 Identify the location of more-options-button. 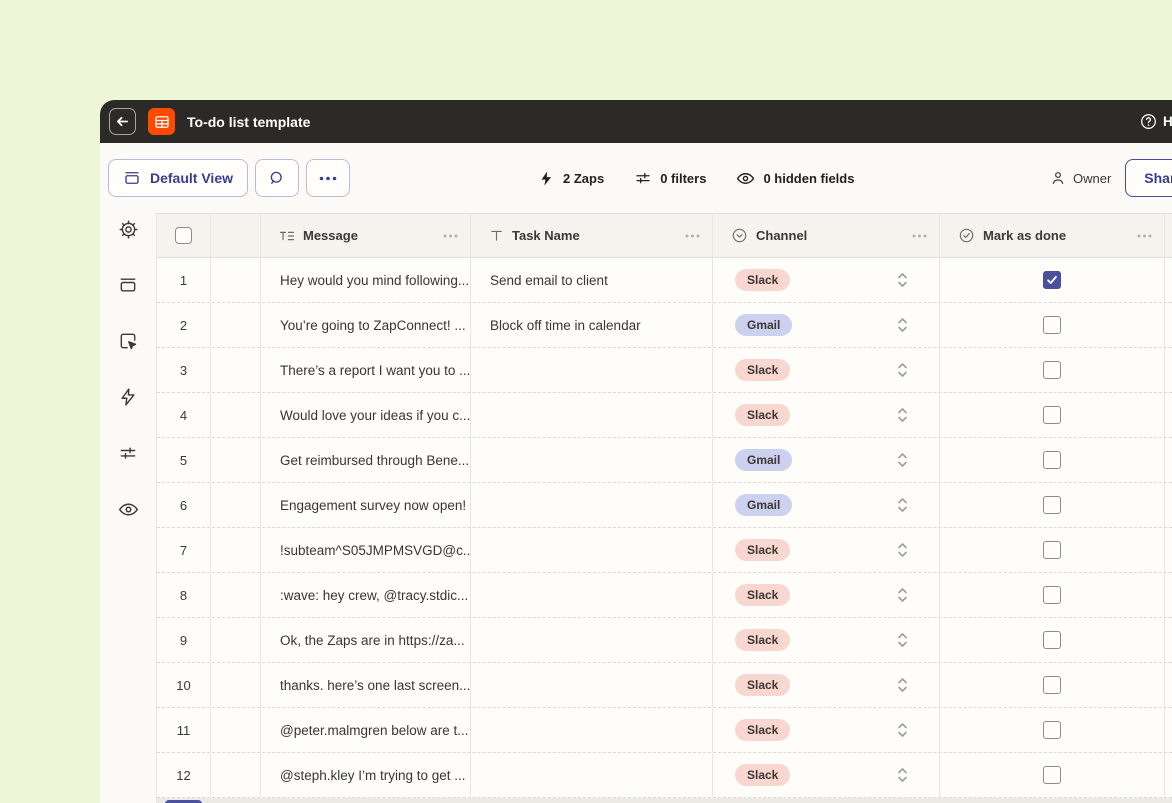
(328, 178).